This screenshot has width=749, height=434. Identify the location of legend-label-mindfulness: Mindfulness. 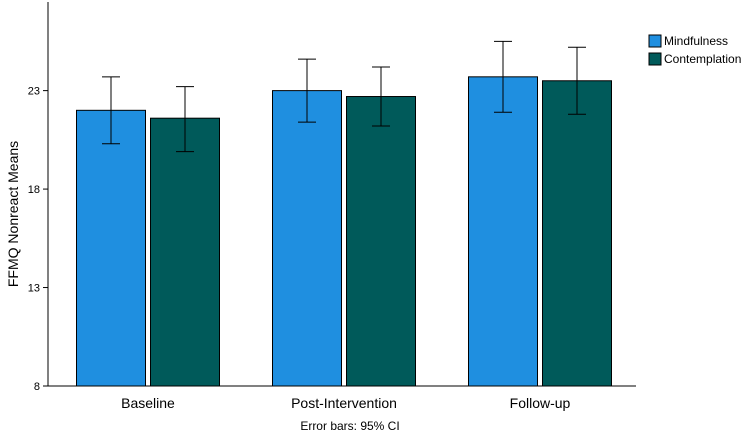
(696, 41).